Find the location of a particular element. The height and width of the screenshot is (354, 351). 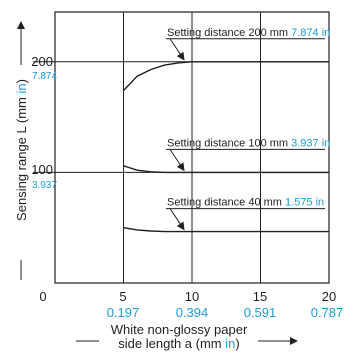

x-tick-inch-label: 0.394 is located at coordinates (192, 312).